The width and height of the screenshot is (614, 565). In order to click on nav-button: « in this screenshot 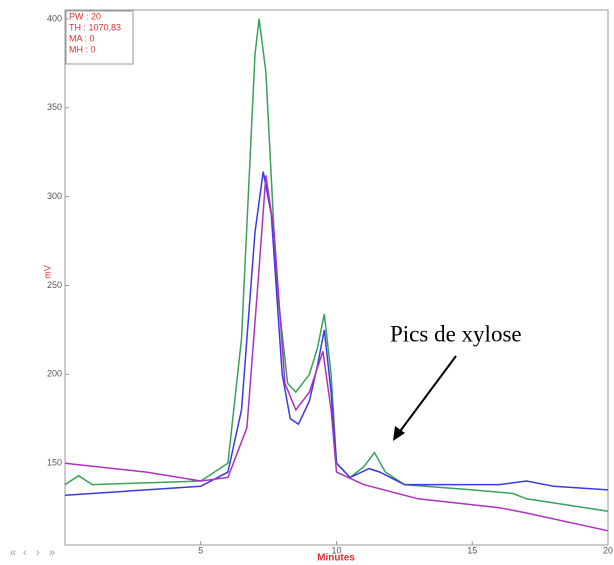, I will do `click(13, 553)`.